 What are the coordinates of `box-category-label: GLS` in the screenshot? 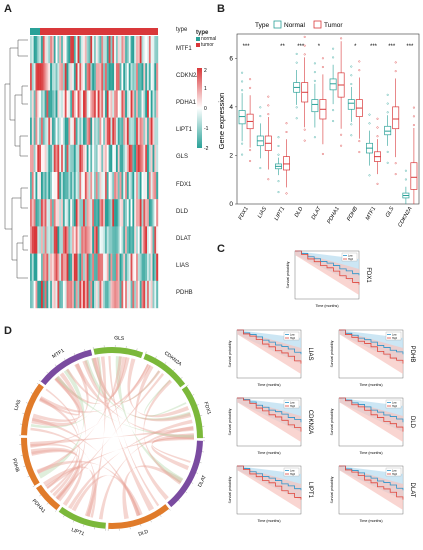 It's located at (390, 212).